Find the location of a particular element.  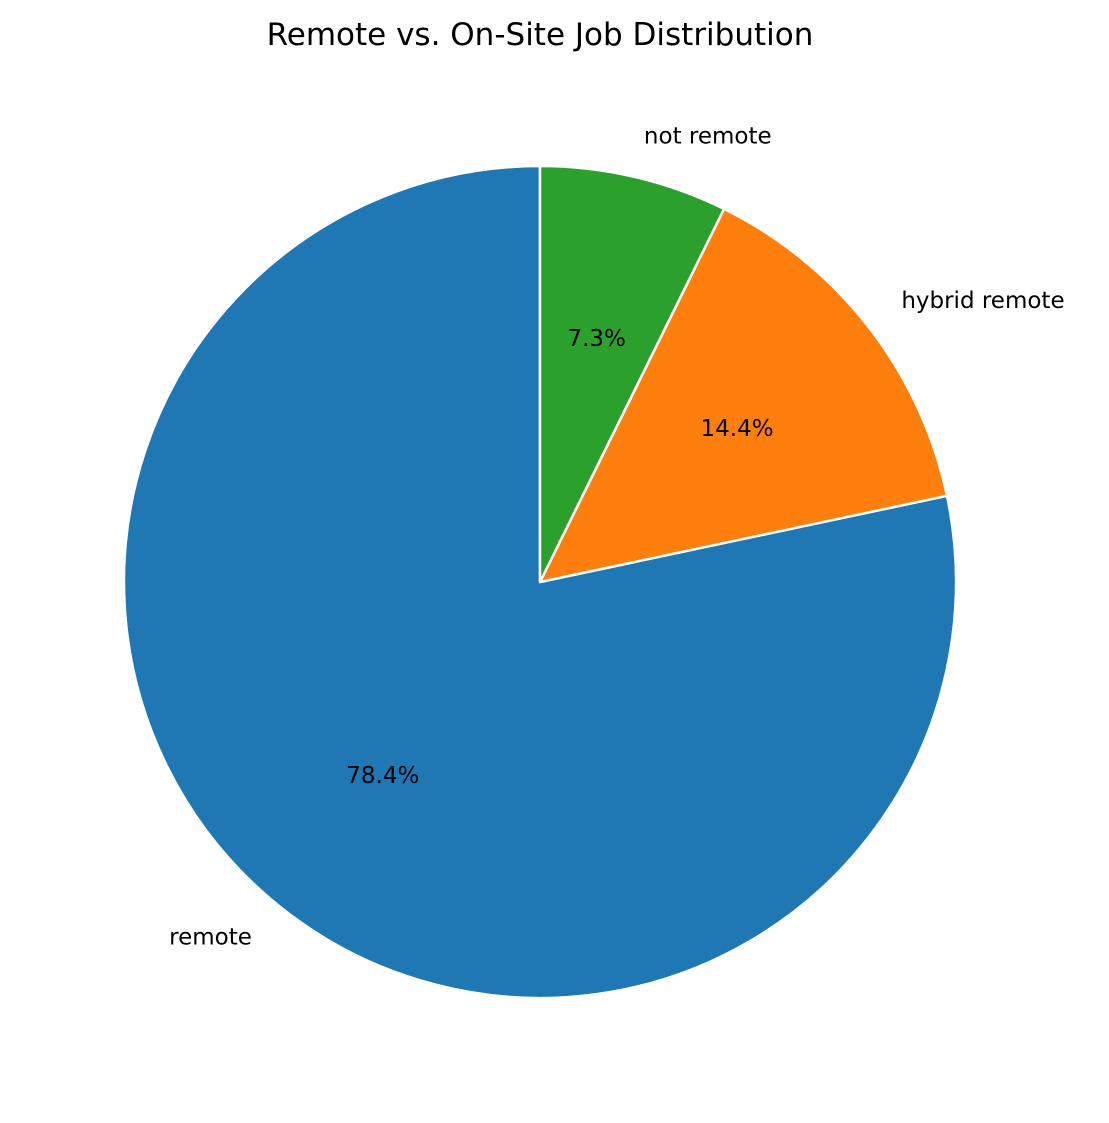

pie-slice-not-remote is located at coordinates (632, 374).